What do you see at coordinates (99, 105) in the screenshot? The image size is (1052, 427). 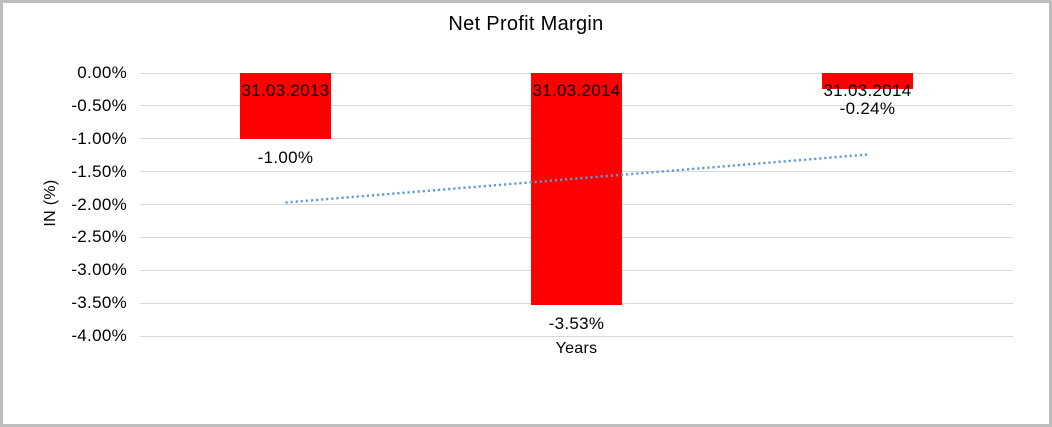 I see `y-axis-tick-label: -0.50%` at bounding box center [99, 105].